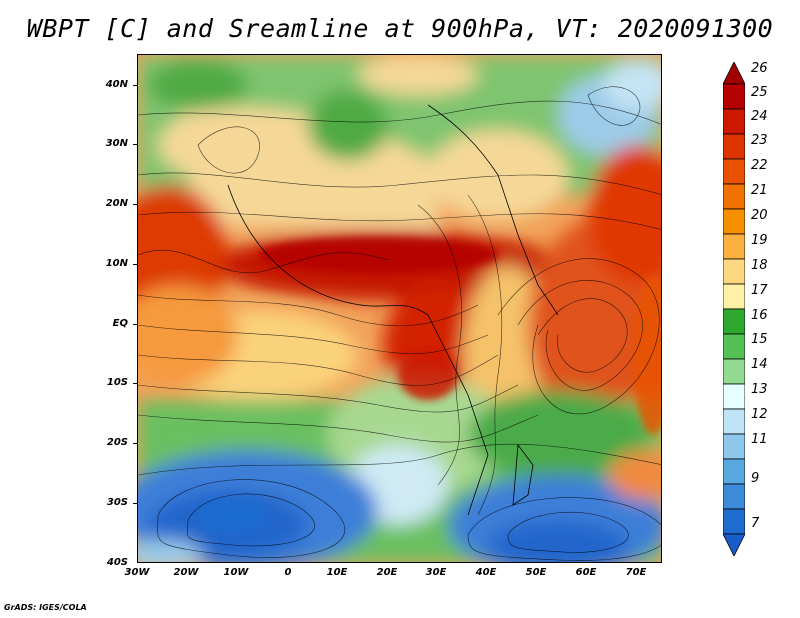  Describe the element at coordinates (759, 389) in the screenshot. I see `colorbar-label: 13` at that location.